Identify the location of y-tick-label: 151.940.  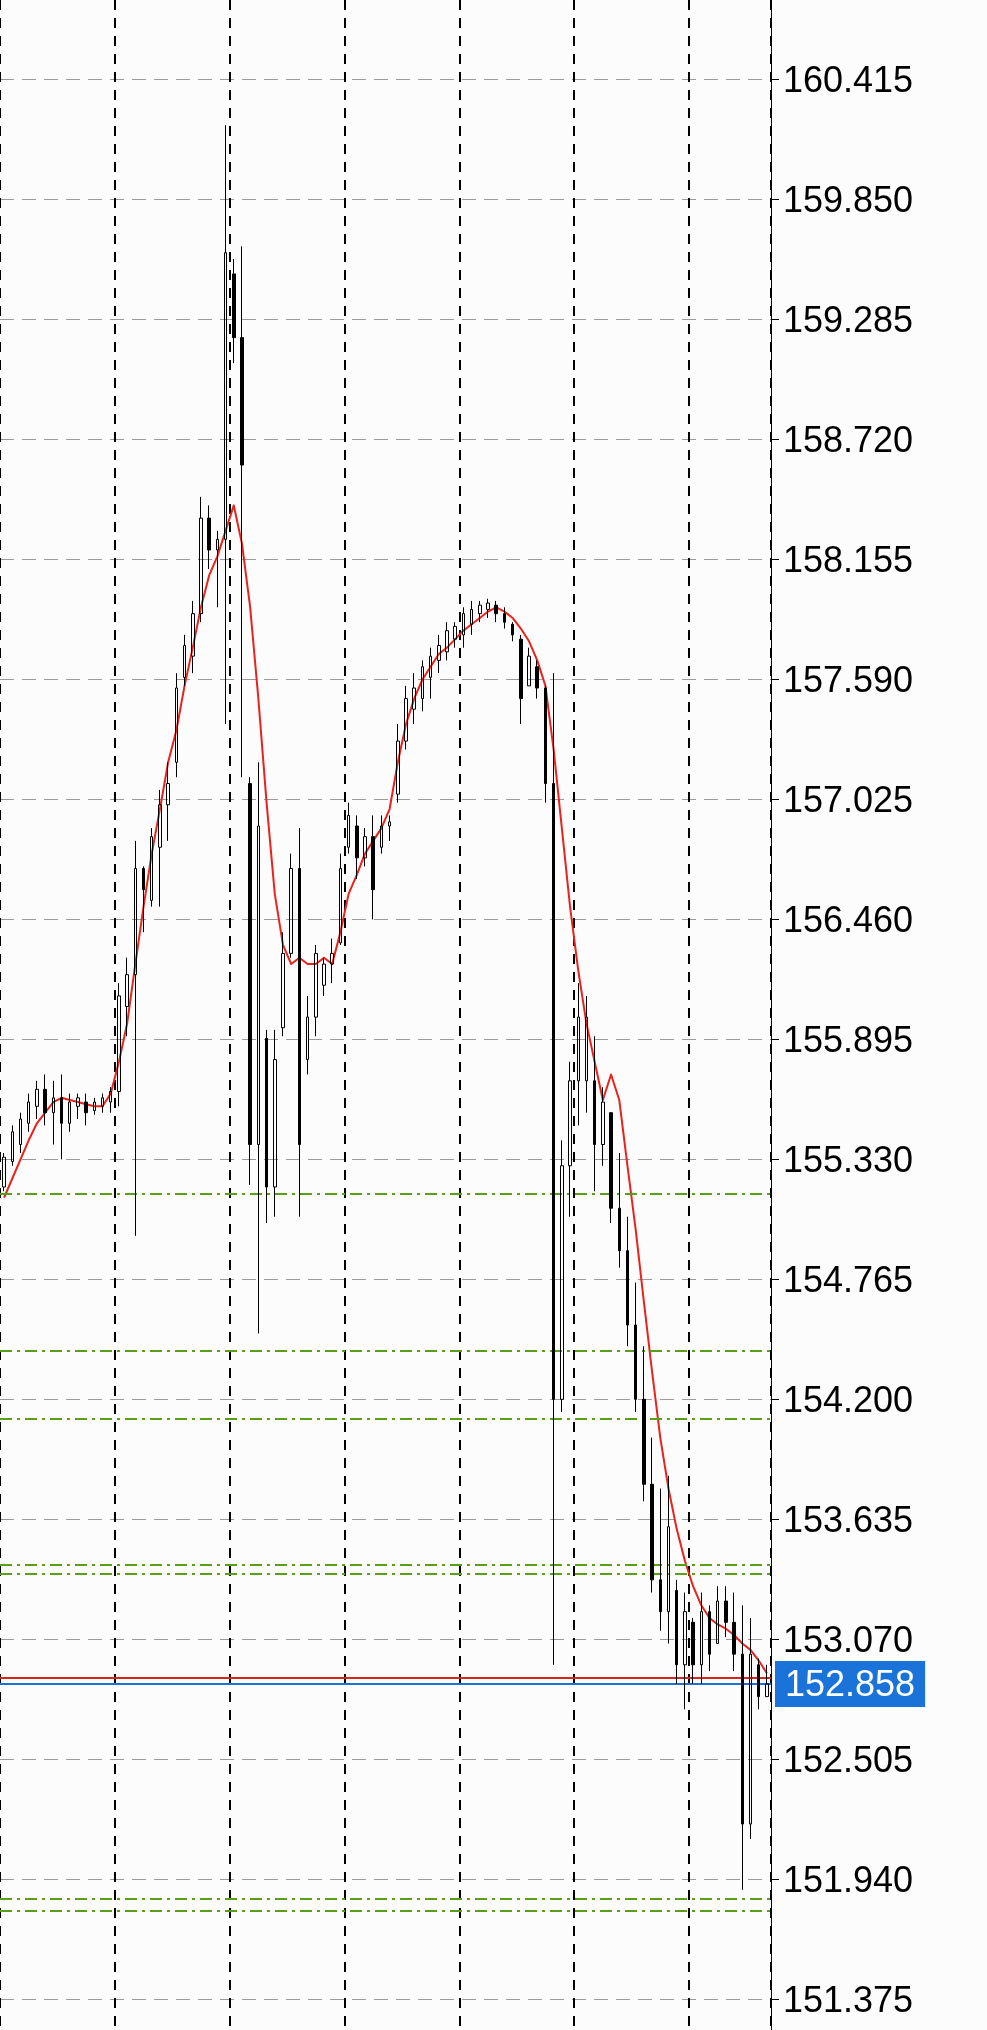
(848, 1879).